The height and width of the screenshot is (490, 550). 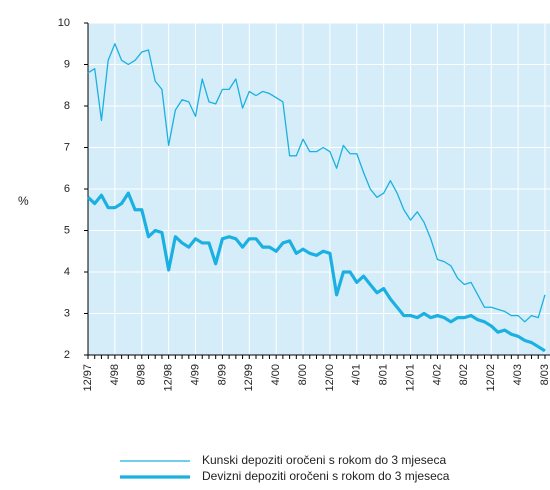 What do you see at coordinates (67, 355) in the screenshot?
I see `y-tick-label: 2` at bounding box center [67, 355].